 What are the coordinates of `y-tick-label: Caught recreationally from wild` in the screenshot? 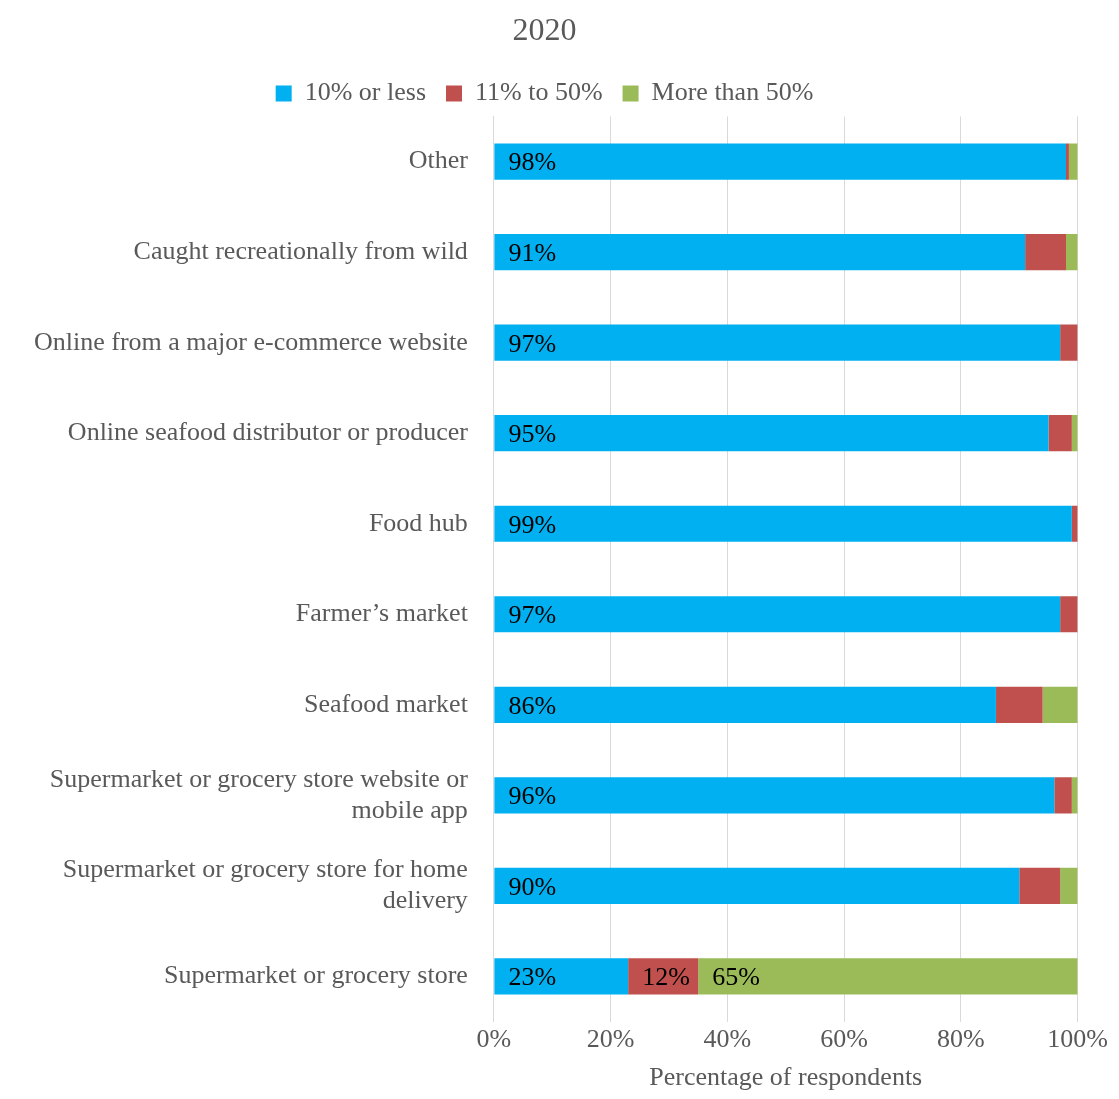 It's located at (300, 251).